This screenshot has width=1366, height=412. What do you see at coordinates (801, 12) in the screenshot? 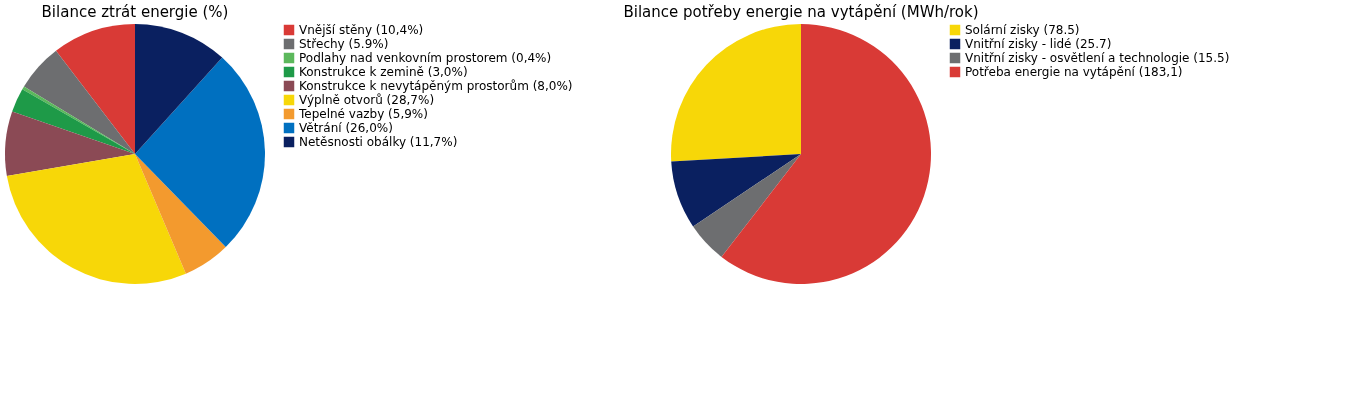
I see `chart-title: Bilance potřeby energie na vytápění (MWh/rok)` at bounding box center [801, 12].